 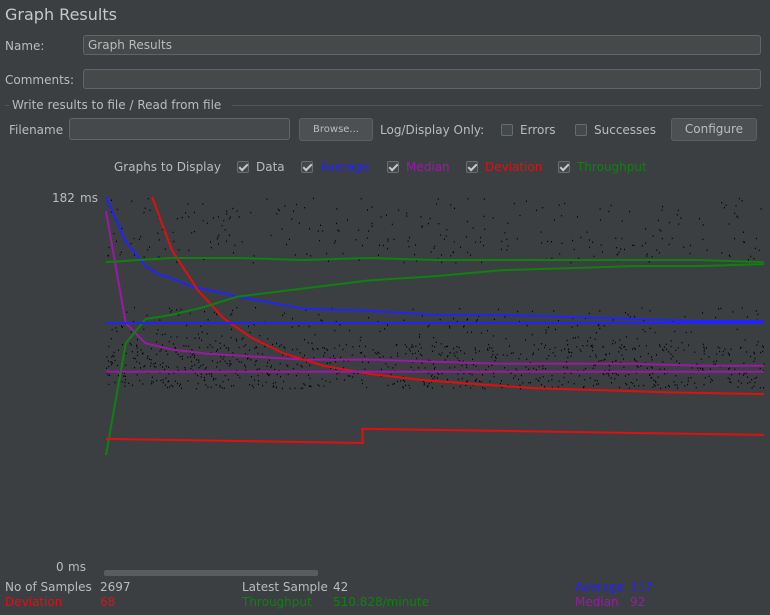 What do you see at coordinates (393, 167) in the screenshot?
I see `median-checkbox` at bounding box center [393, 167].